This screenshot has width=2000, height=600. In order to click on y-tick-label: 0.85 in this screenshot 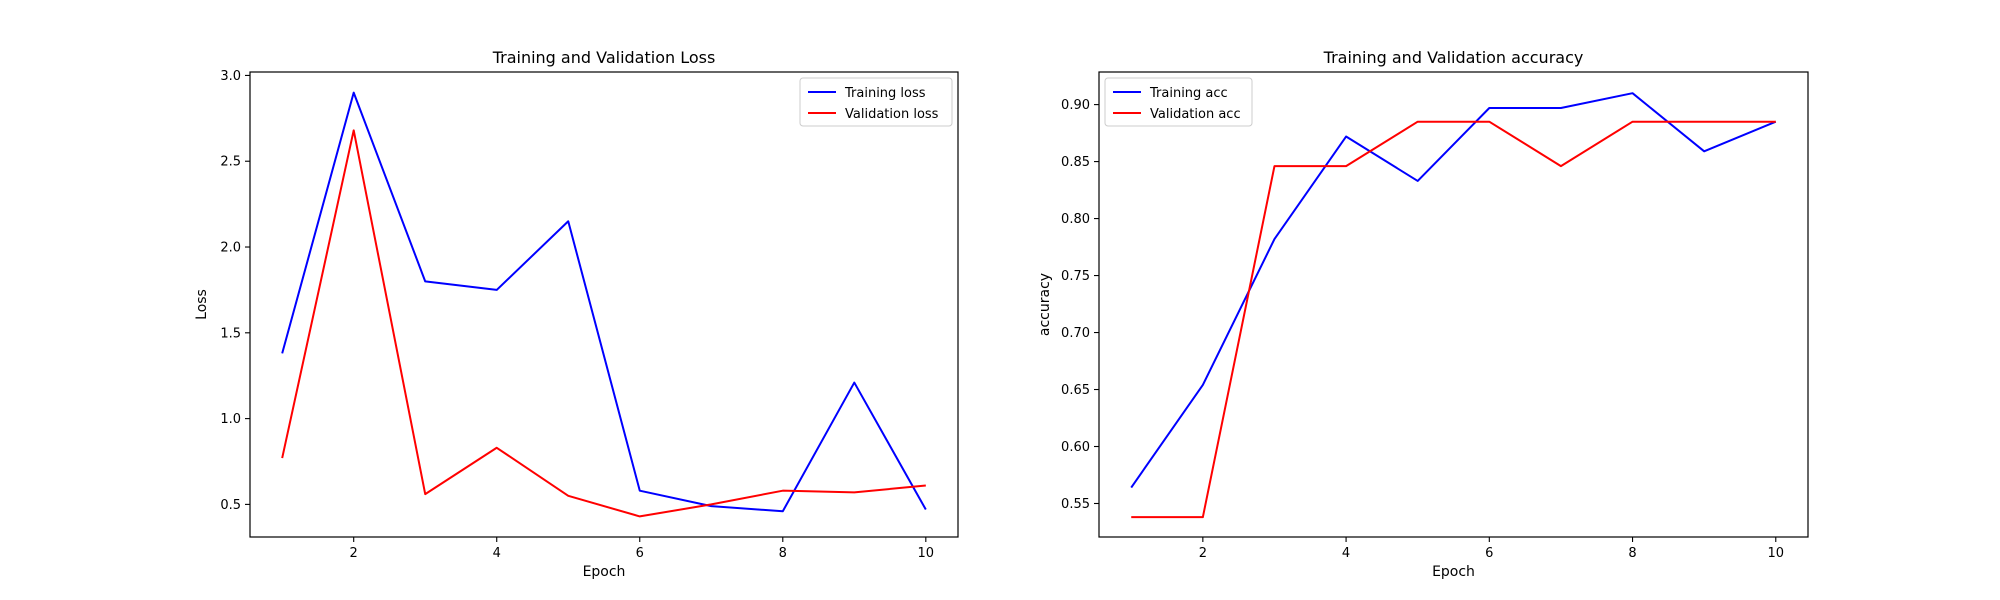, I will do `click(1075, 162)`.